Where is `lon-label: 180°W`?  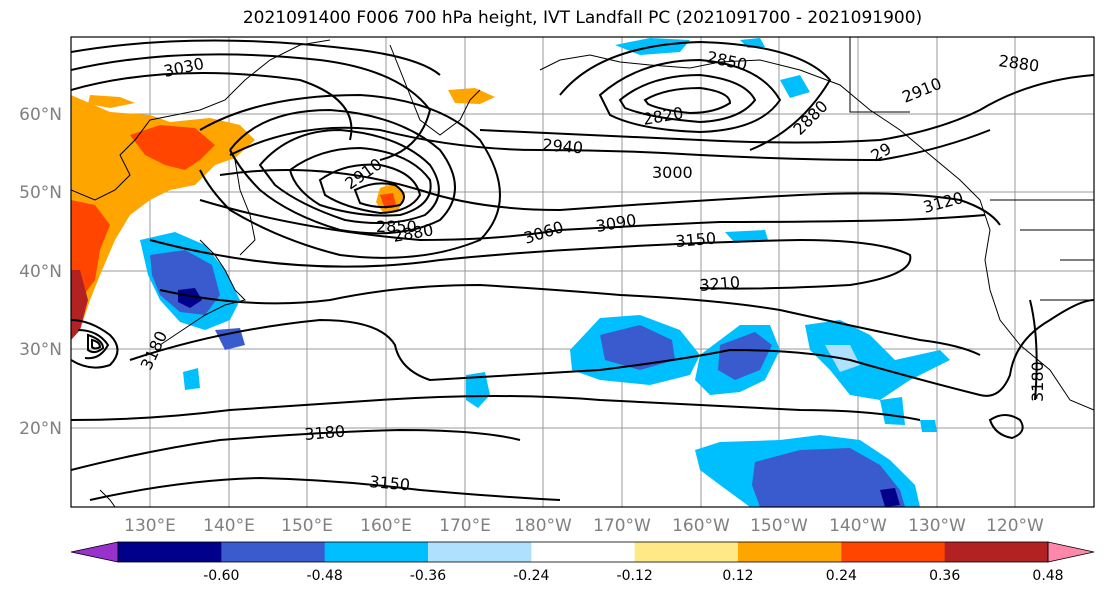 lon-label: 180°W is located at coordinates (543, 526).